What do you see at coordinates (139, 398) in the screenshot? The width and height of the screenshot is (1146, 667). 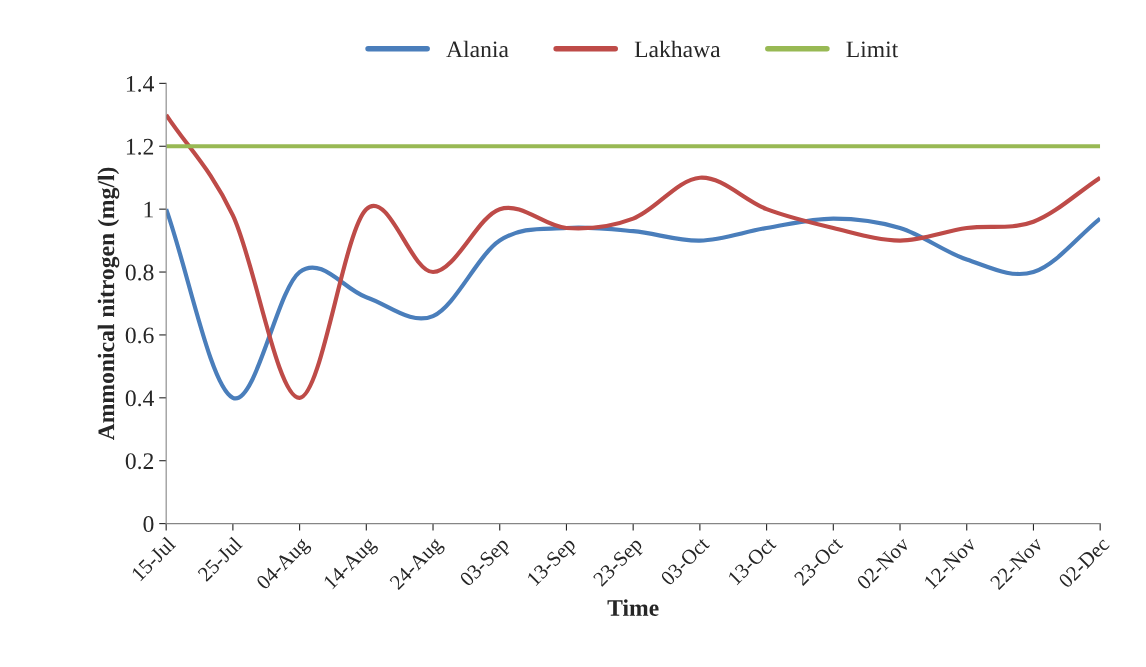 I see `y-tick-label: 0.4` at bounding box center [139, 398].